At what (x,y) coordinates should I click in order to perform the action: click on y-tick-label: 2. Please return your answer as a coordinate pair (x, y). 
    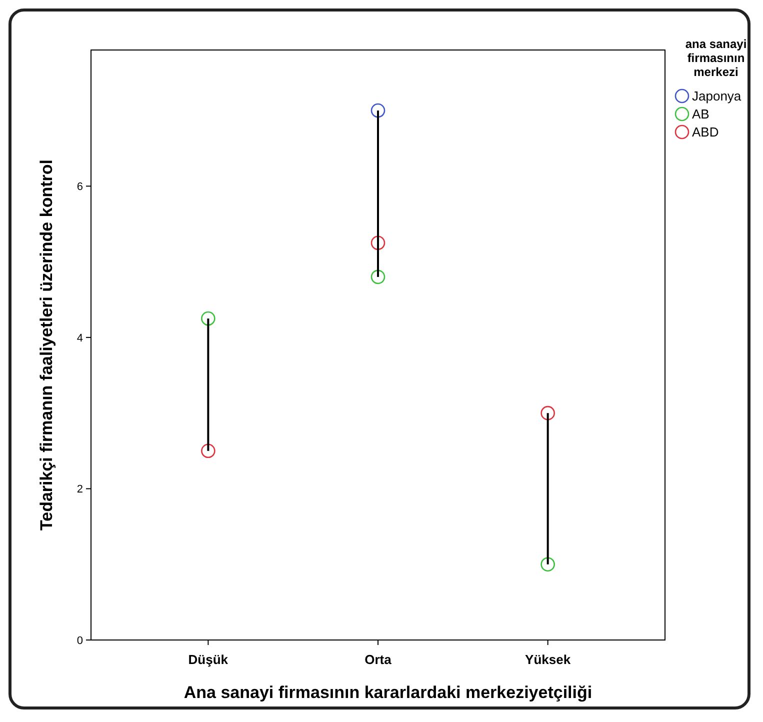
    Looking at the image, I should click on (79, 490).